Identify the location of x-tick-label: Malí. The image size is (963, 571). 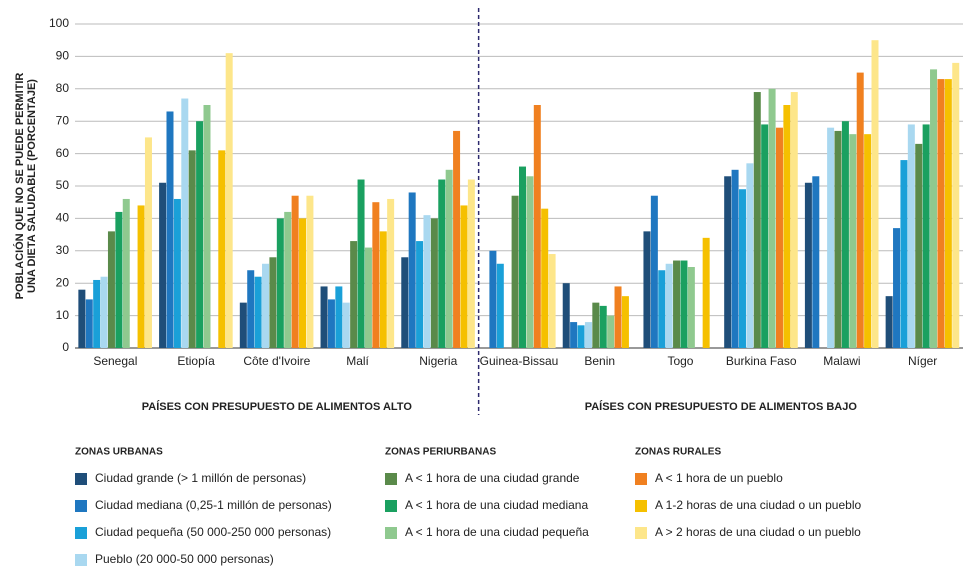
(357, 361).